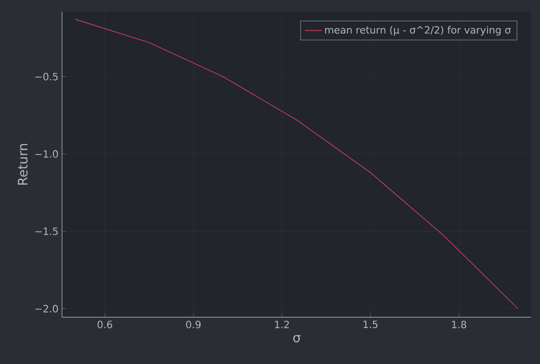 This screenshot has height=364, width=540. What do you see at coordinates (46, 308) in the screenshot?
I see `y-tick-label: −2.0` at bounding box center [46, 308].